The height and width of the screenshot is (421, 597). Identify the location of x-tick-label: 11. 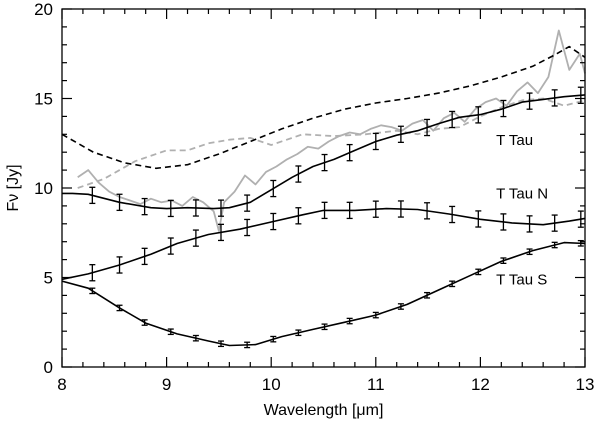
(376, 384).